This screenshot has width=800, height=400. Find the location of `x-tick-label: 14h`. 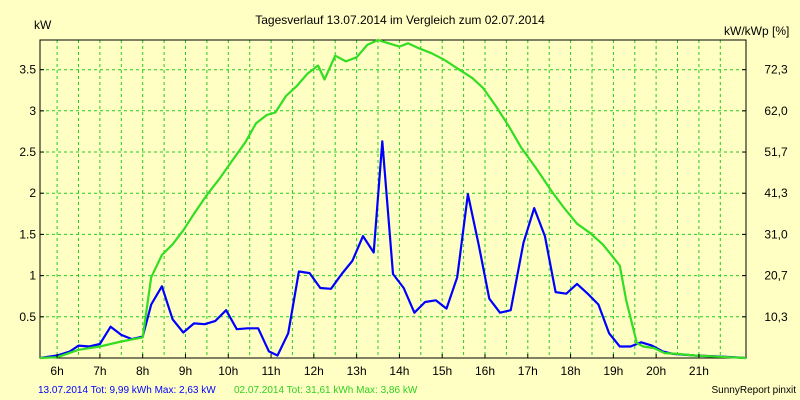

x-tick-label: 14h is located at coordinates (399, 371).